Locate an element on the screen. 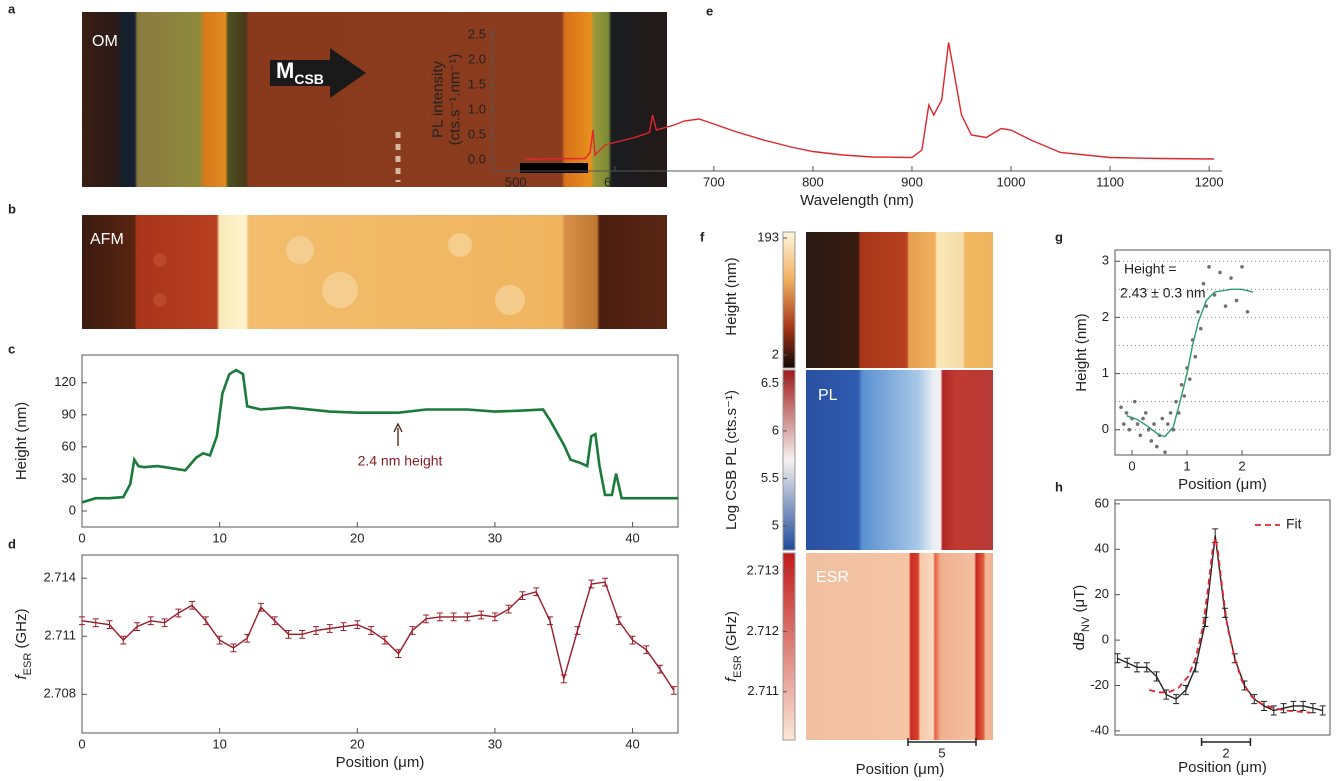  y-tick-label: 2.708 is located at coordinates (59, 693).